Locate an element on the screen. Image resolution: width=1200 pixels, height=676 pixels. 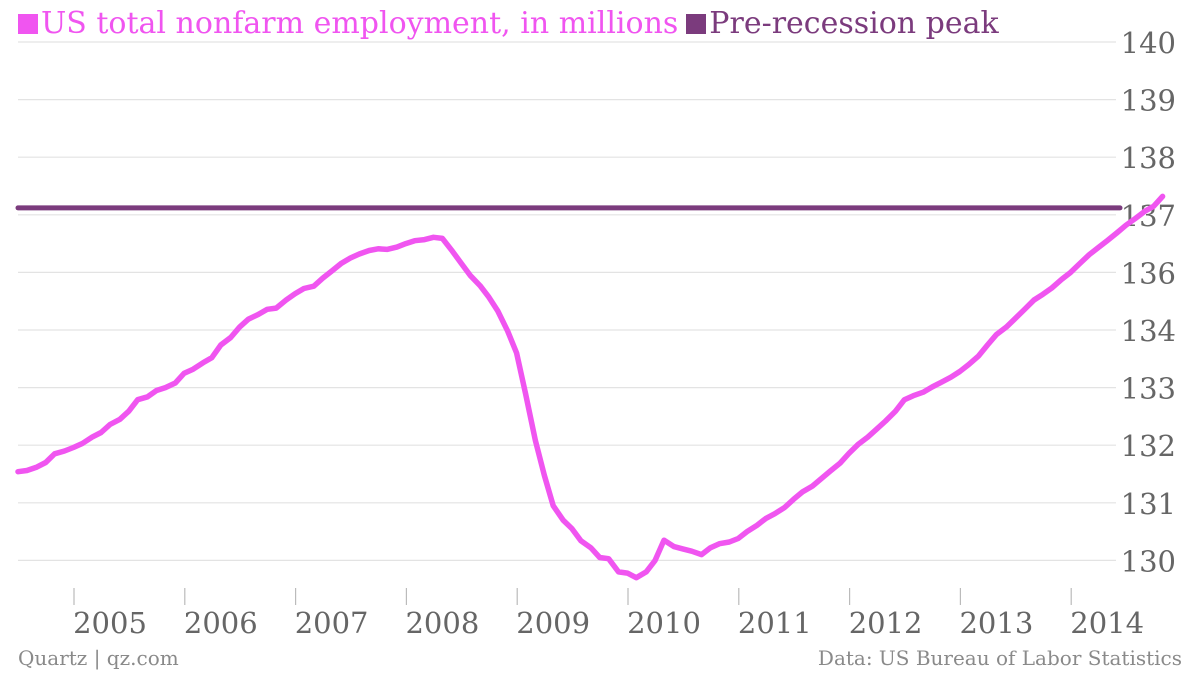
source-credit: Quartz | qz.com is located at coordinates (98, 658).